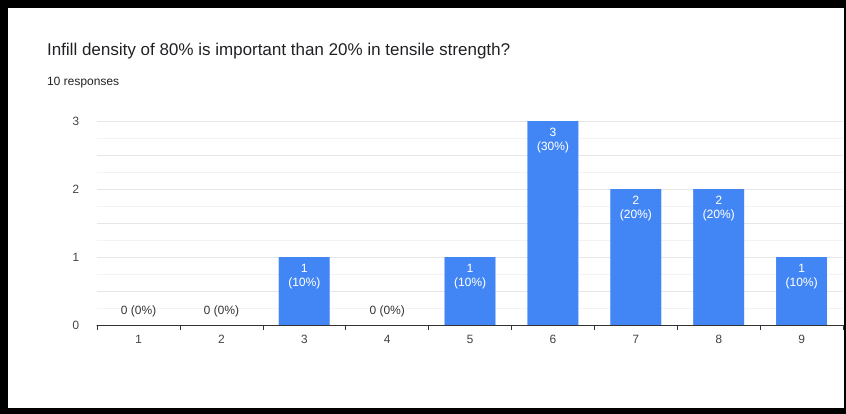  What do you see at coordinates (552, 139) in the screenshot?
I see `data-label: 3 (30%)` at bounding box center [552, 139].